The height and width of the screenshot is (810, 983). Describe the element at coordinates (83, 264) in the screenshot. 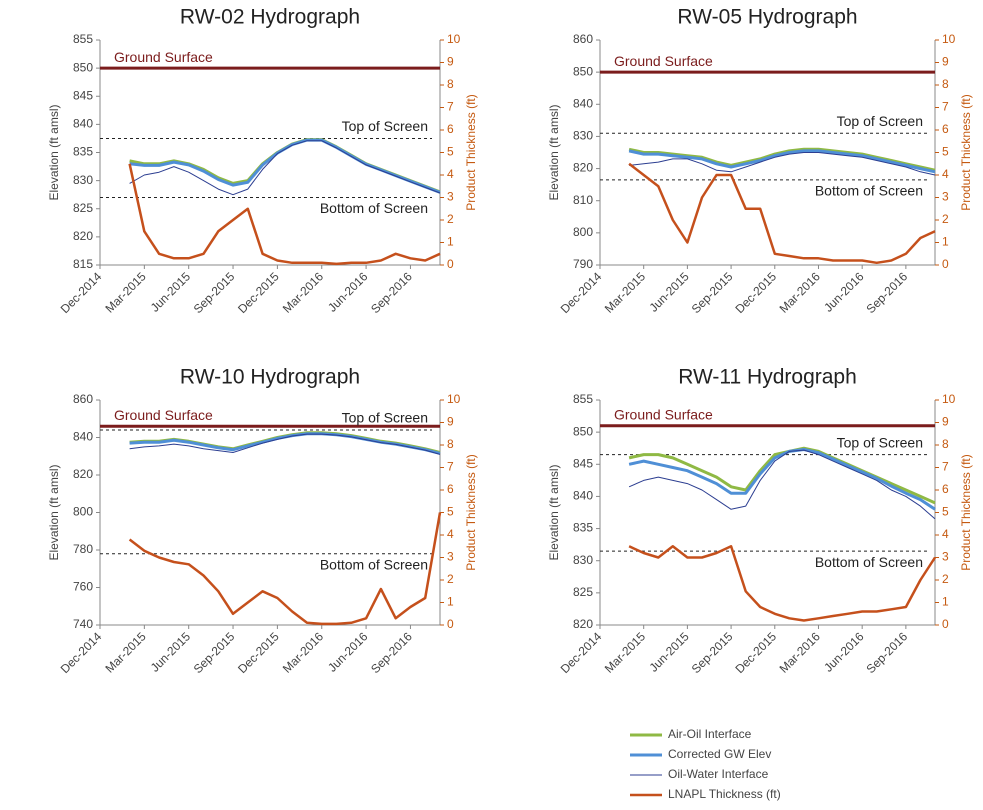

I see `y-tick-label: 815` at that location.